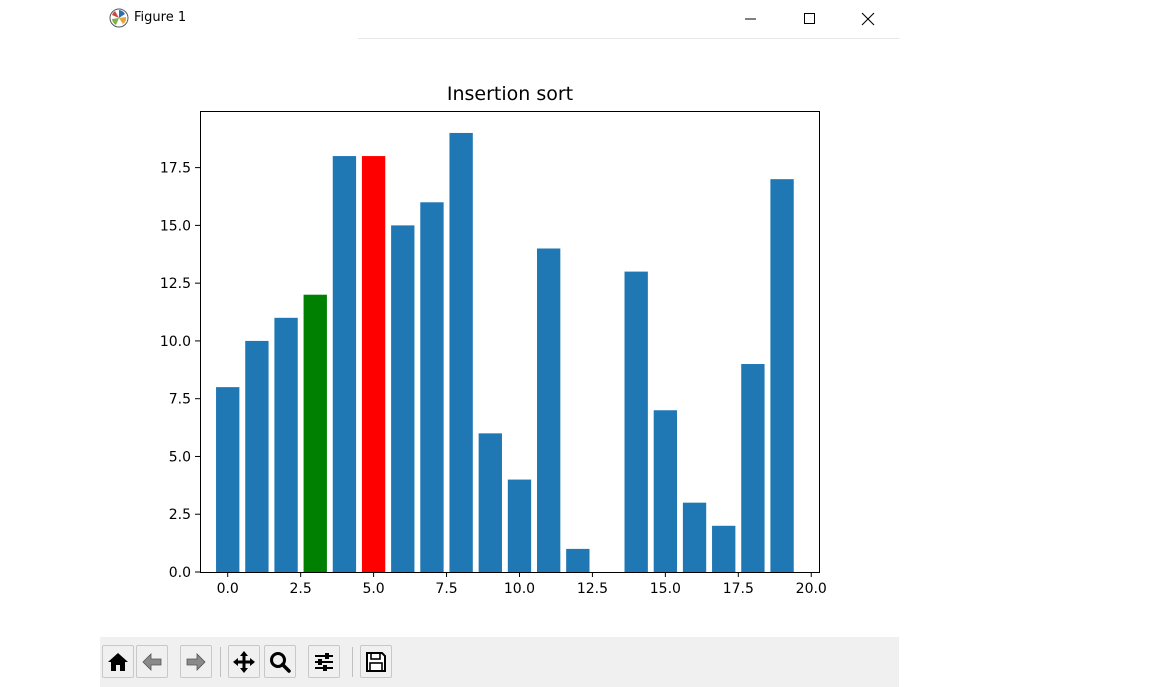 Image resolution: width=1152 pixels, height=687 pixels. I want to click on y-tick-label: 2.5, so click(180, 515).